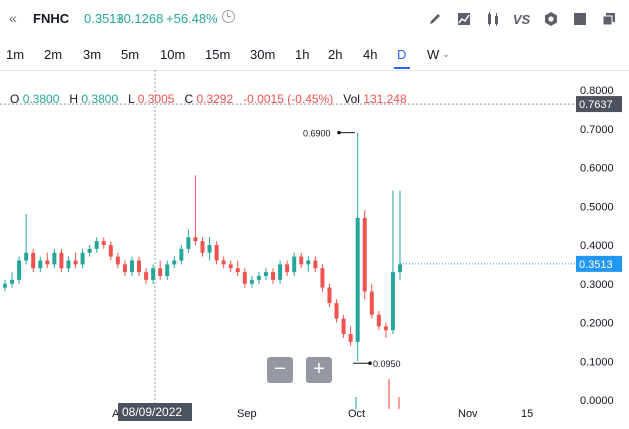  I want to click on volume-value: 131,248, so click(385, 99).